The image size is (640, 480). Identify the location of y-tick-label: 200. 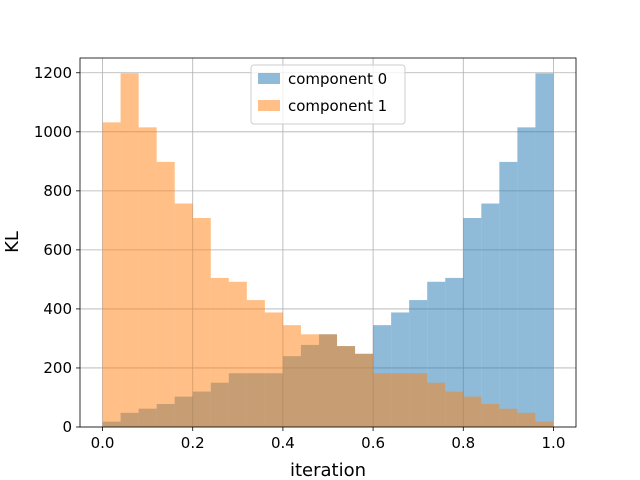
(57, 368).